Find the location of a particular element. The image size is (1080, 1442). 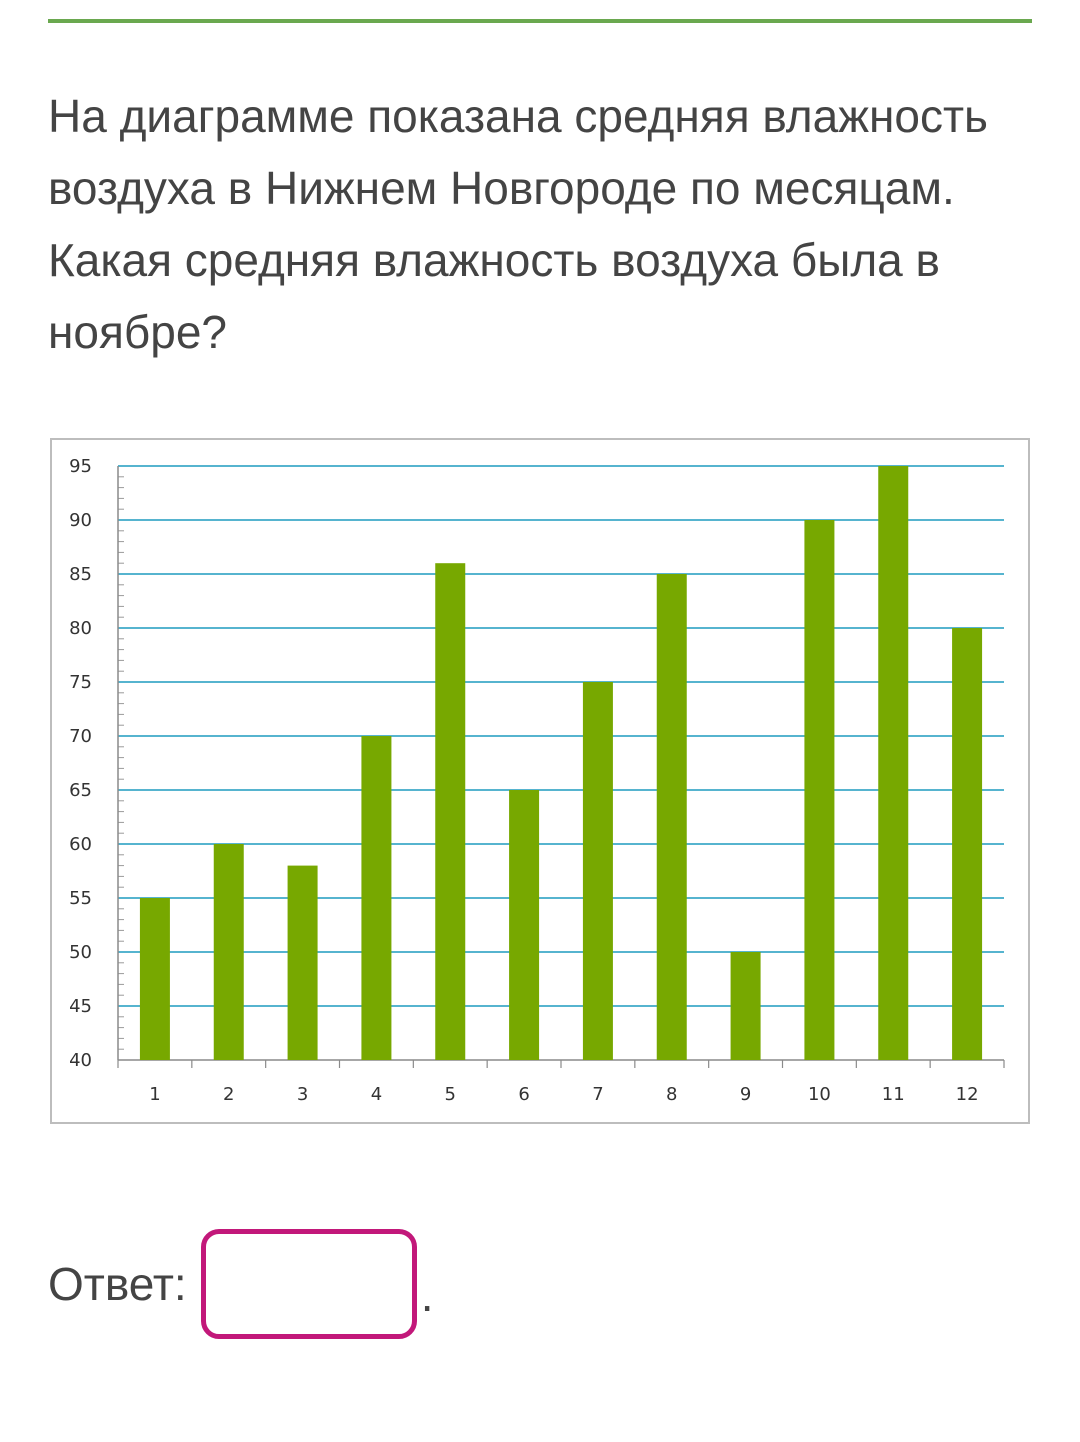

y-tick-label: 65 is located at coordinates (80, 790).